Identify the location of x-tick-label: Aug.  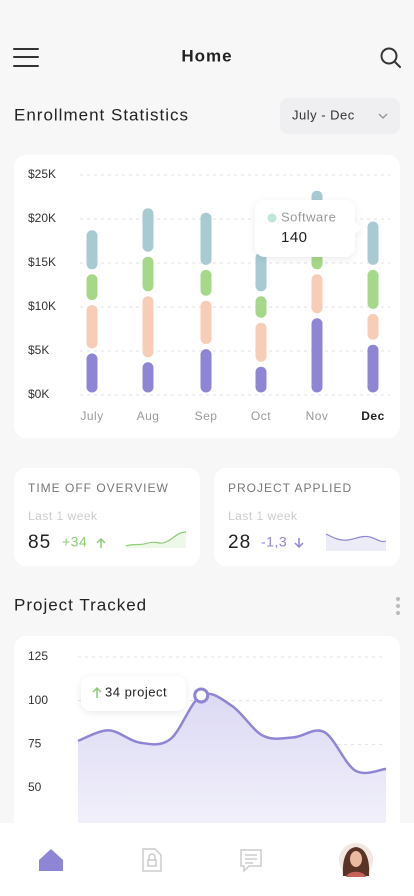
(148, 416).